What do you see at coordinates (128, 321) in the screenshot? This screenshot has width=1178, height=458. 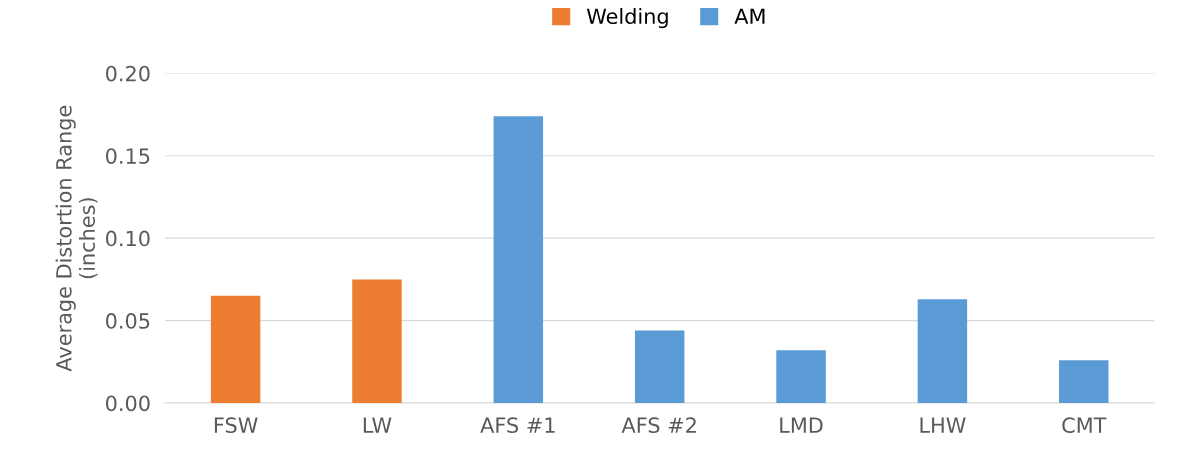 I see `y-tick-label: 0.05` at bounding box center [128, 321].